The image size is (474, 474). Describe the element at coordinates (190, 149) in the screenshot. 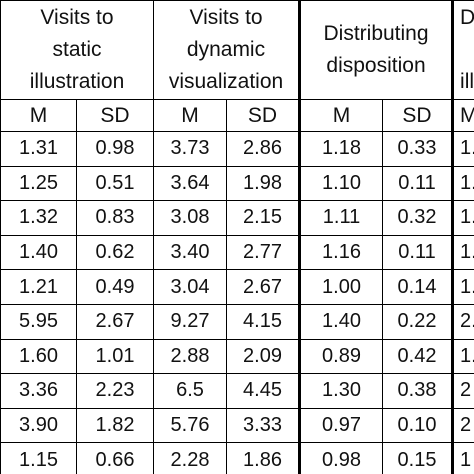

I see `table-cell: 3.73` at that location.